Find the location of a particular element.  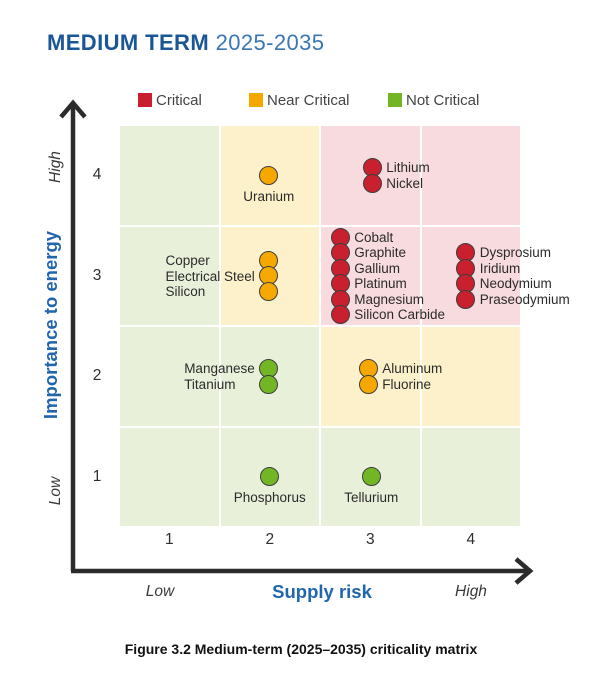

legend-label: Not Critical is located at coordinates (443, 100).